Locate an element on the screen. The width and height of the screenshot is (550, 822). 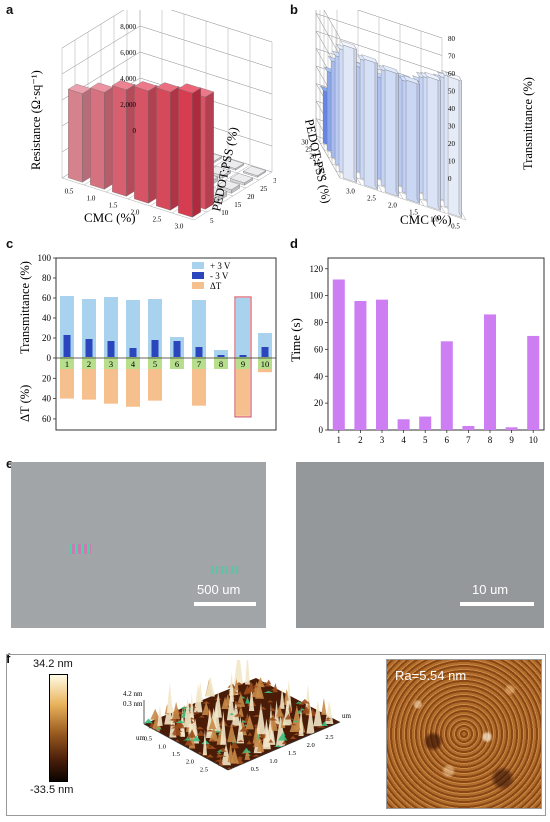
top-tick-label: 0 is located at coordinates (49, 358).